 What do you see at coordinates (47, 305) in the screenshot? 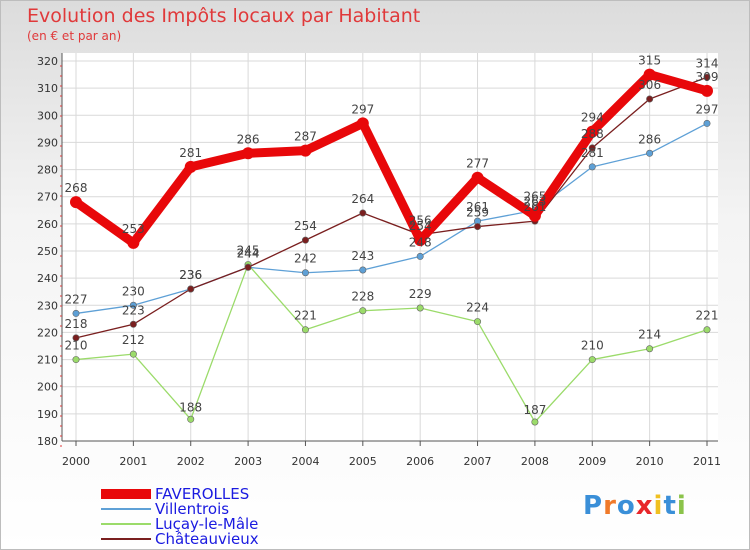
I see `y-tick-label: 230` at bounding box center [47, 305].